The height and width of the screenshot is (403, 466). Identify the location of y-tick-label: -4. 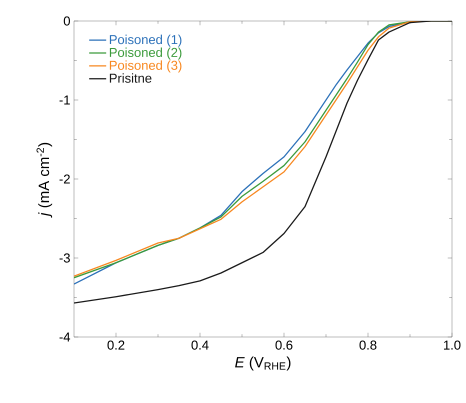
(65, 337).